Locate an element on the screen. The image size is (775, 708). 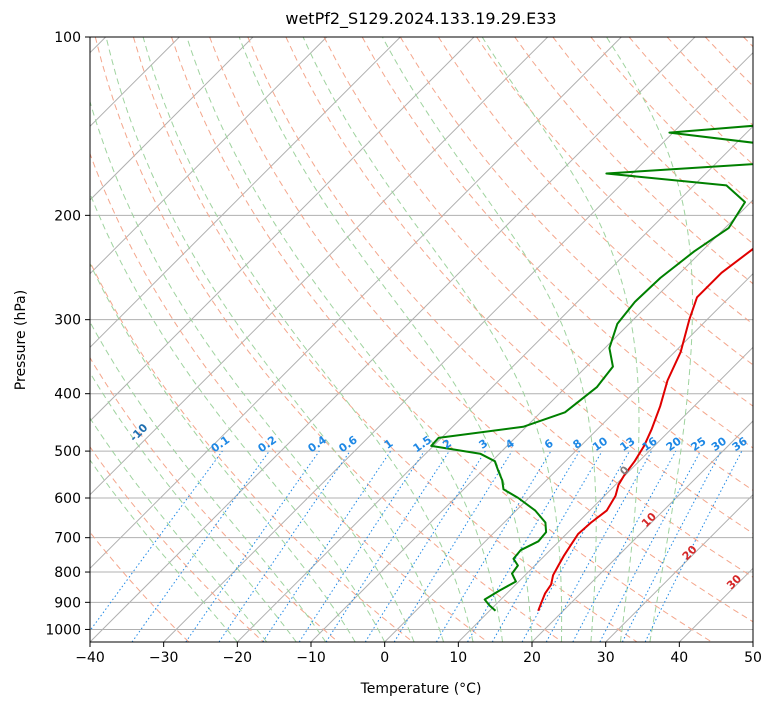
temperature-profile-line is located at coordinates (645, 429).